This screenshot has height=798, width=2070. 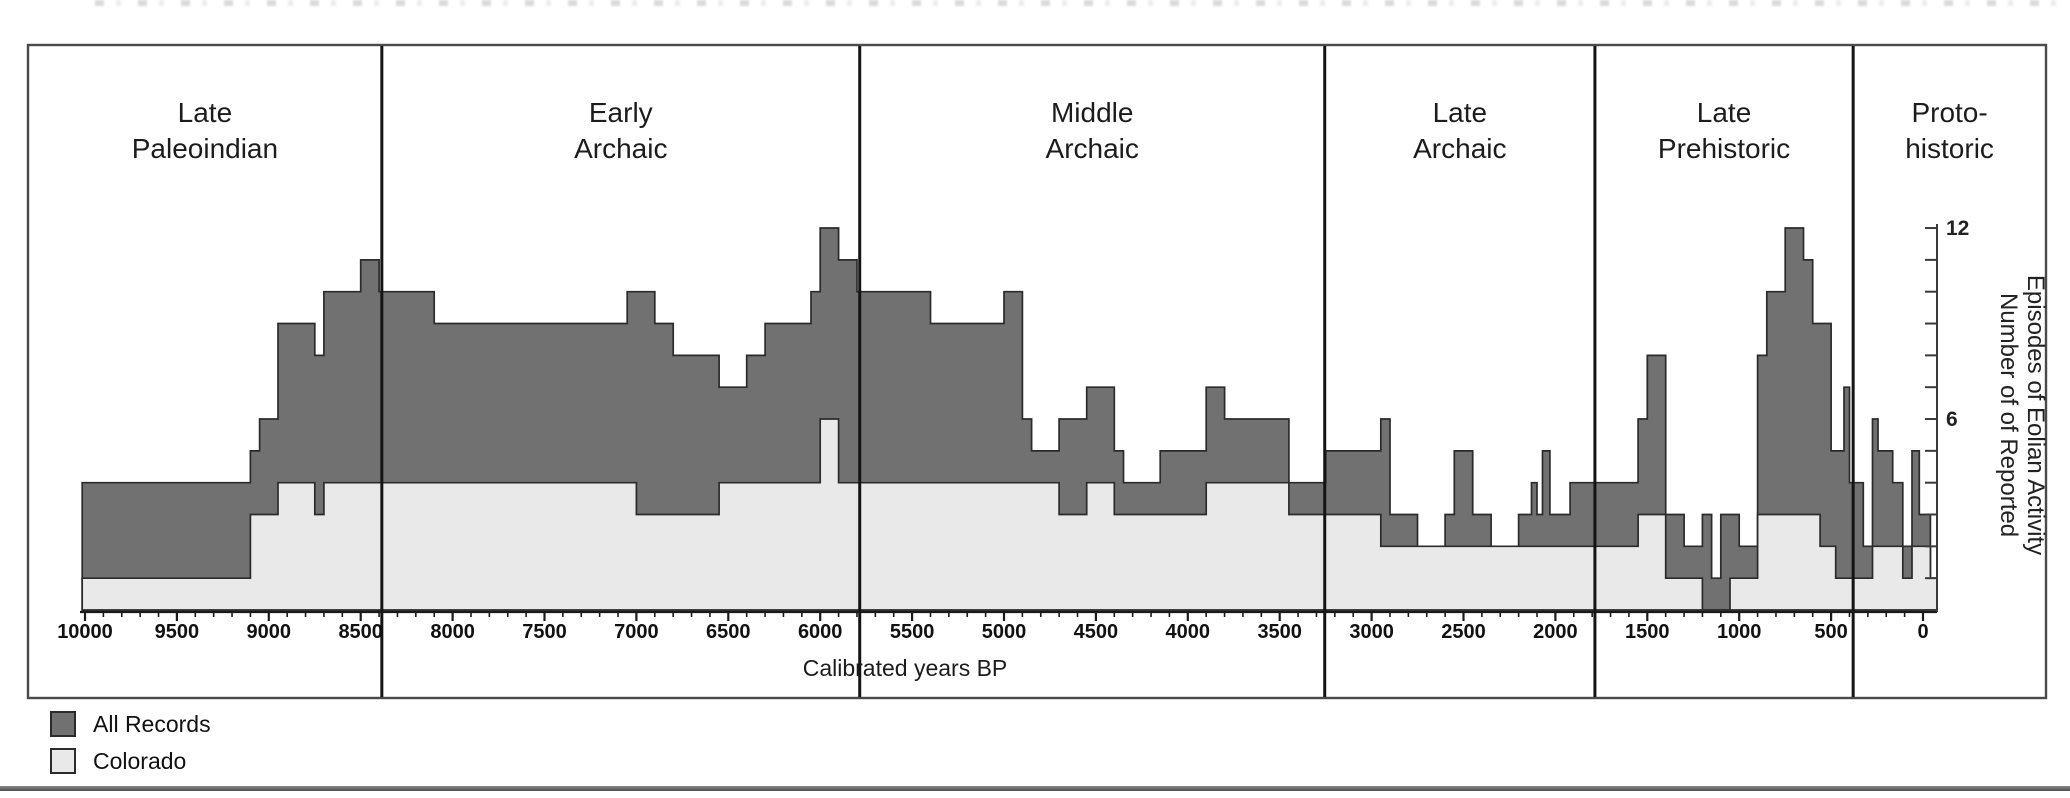 I want to click on x-tick-label: 1500, so click(x=1647, y=632).